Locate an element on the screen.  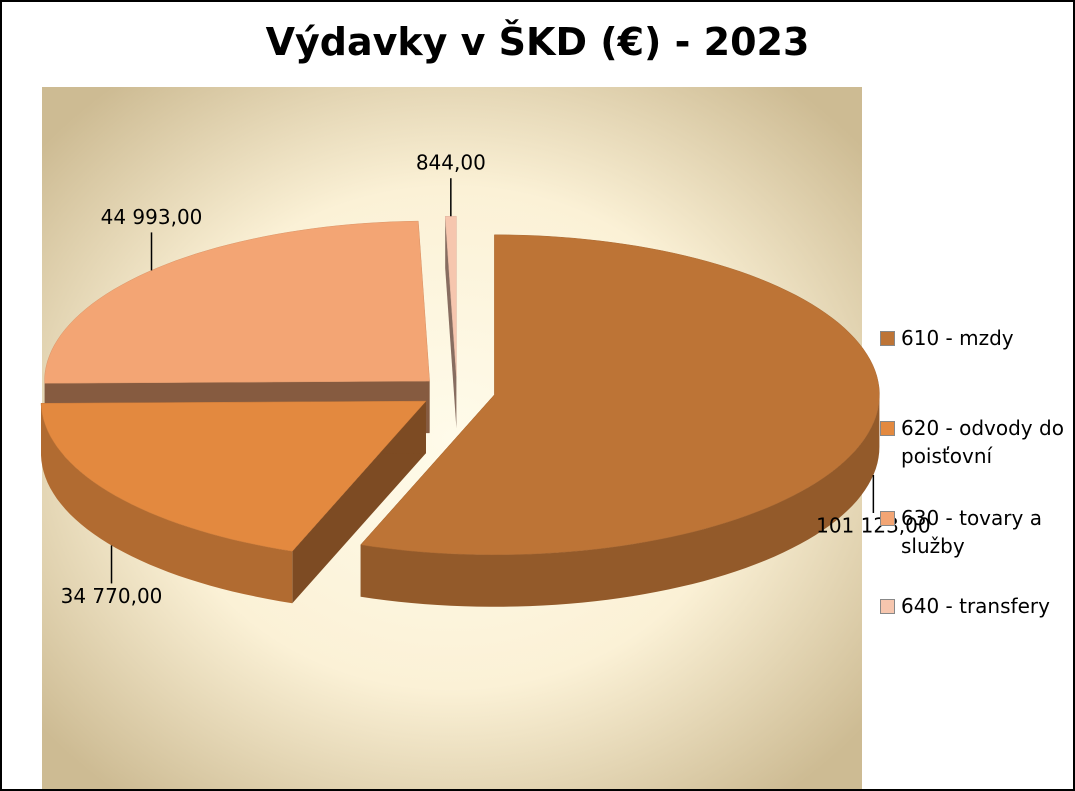
legend-label: 610 - mzdy is located at coordinates (957, 338).